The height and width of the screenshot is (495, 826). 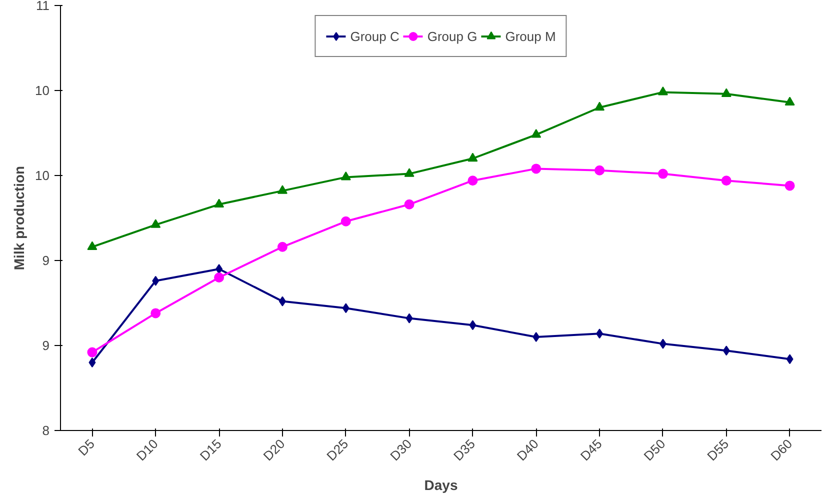 I want to click on x-tick-label: D5, so click(x=86, y=447).